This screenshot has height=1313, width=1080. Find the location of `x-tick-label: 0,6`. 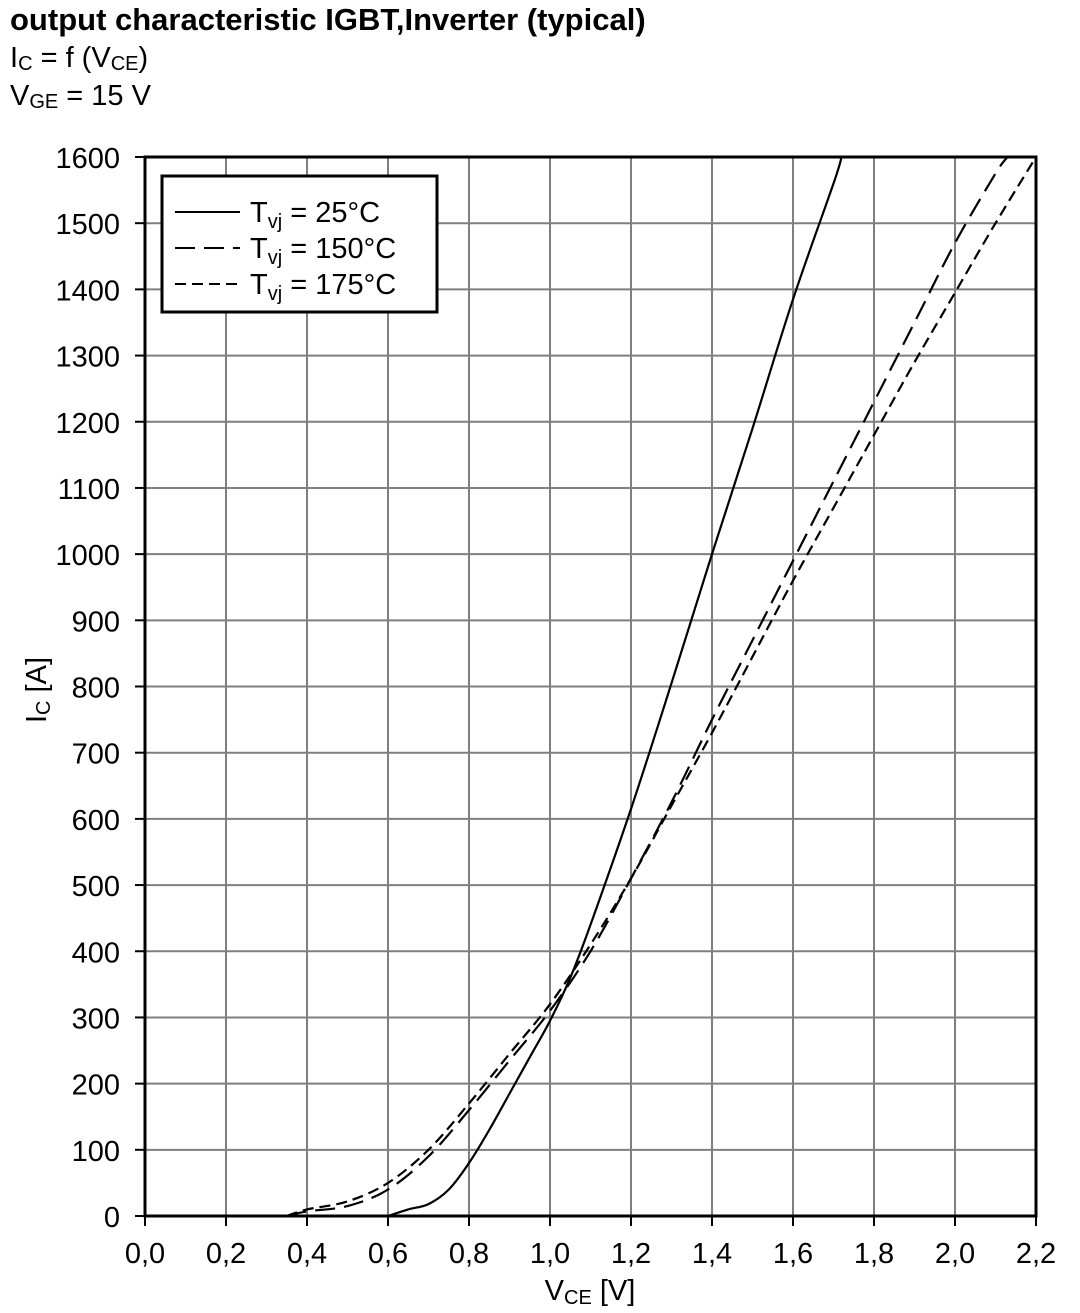

x-tick-label: 0,6 is located at coordinates (388, 1254).